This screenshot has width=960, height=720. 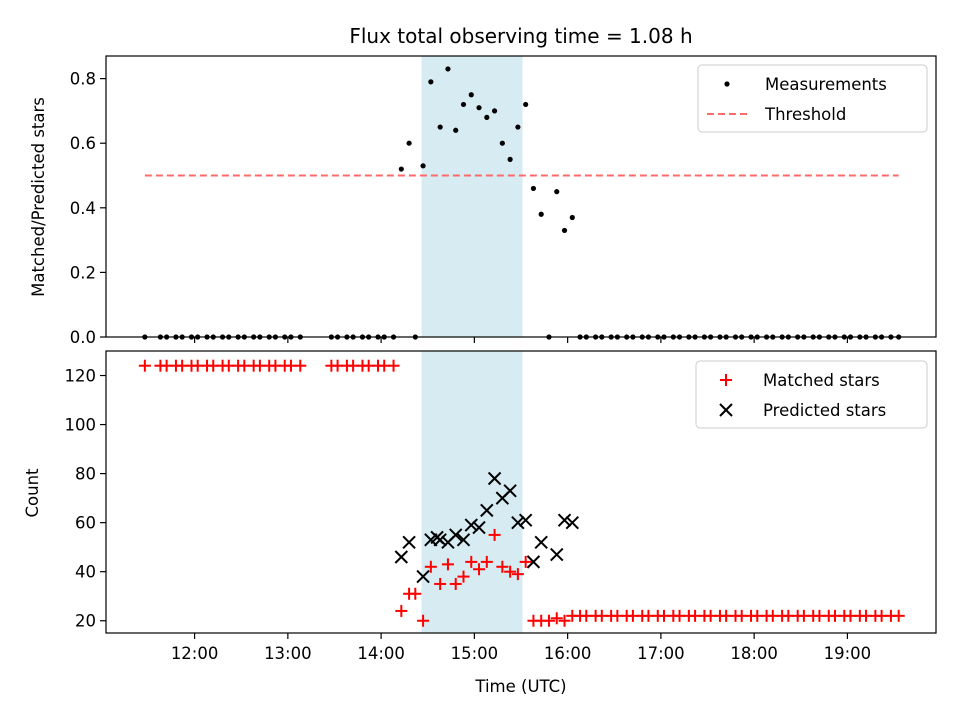 What do you see at coordinates (85, 499) in the screenshot?
I see `bottom-y-ticks: 20 40 60 80 100 120` at bounding box center [85, 499].